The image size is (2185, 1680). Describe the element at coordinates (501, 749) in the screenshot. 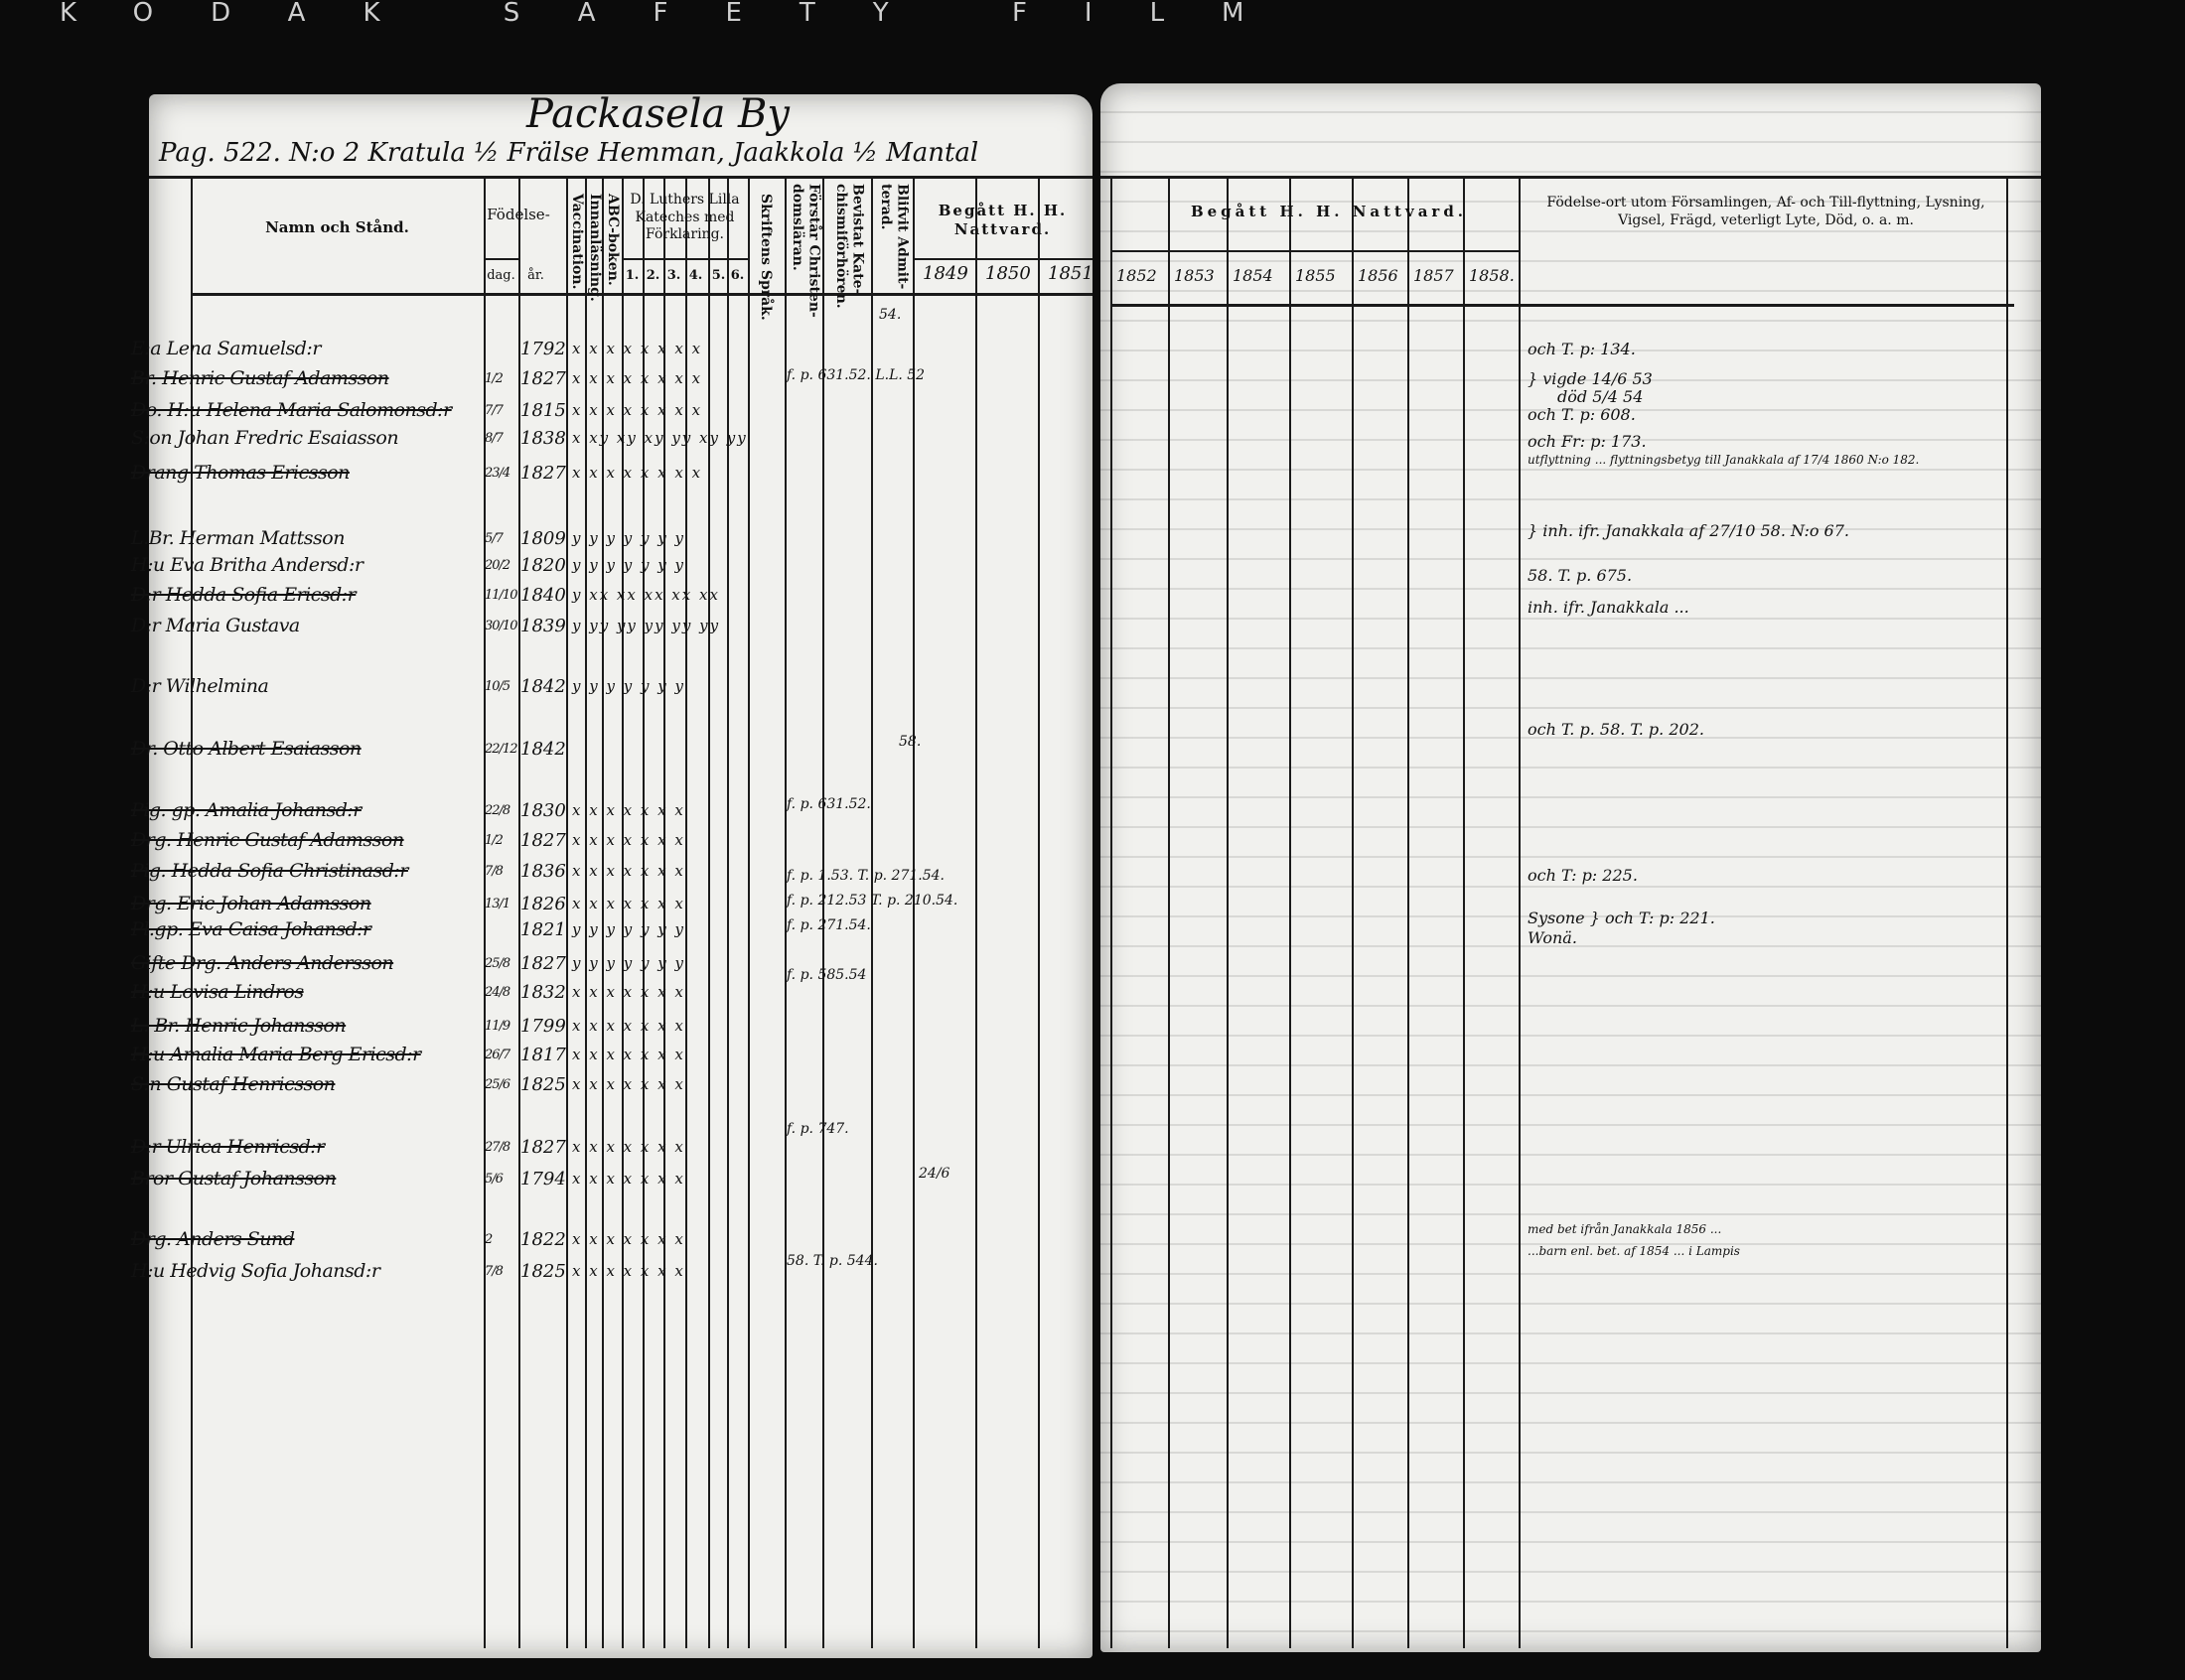

I see `entry-birth-day: 22/12` at that location.